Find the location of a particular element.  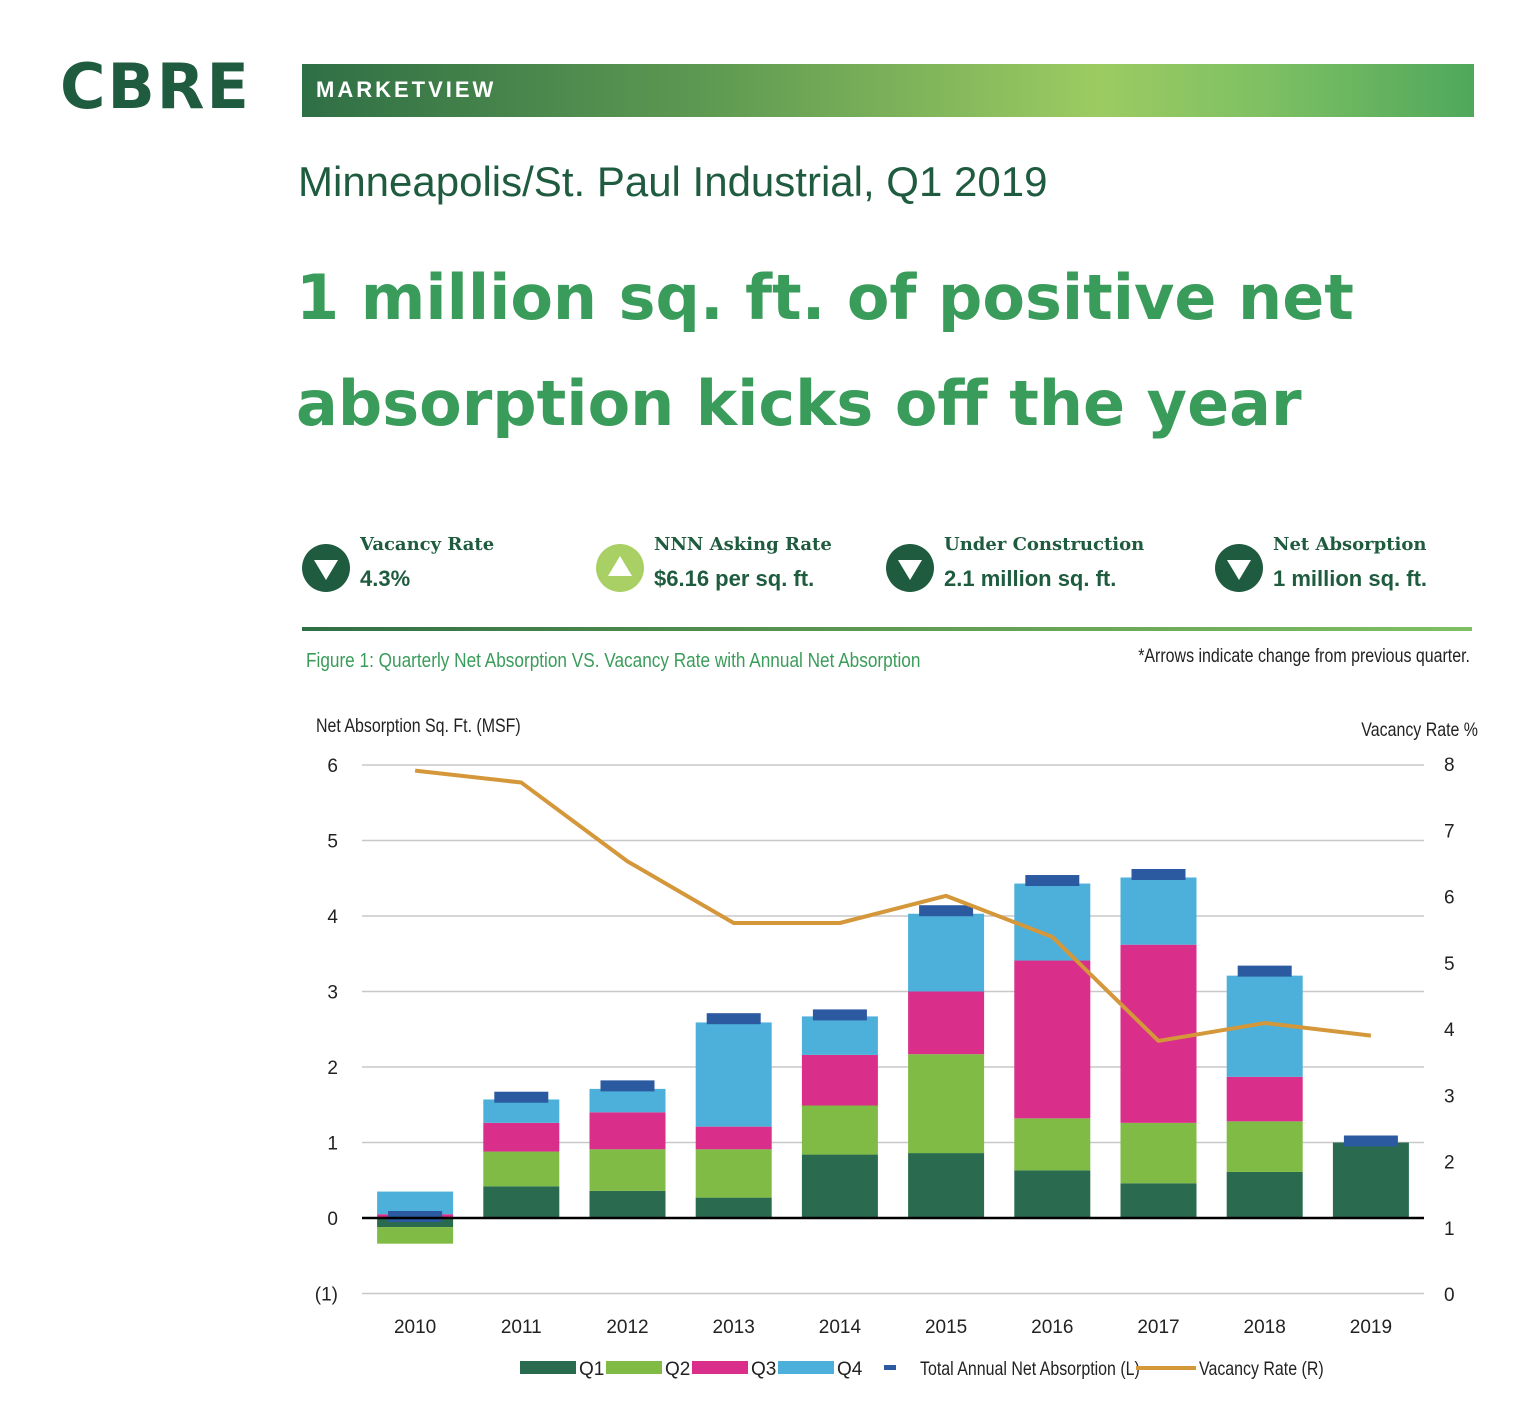

report-subtitle: Minneapolis/St. Paul Industrial, Q1 2019 is located at coordinates (673, 181).